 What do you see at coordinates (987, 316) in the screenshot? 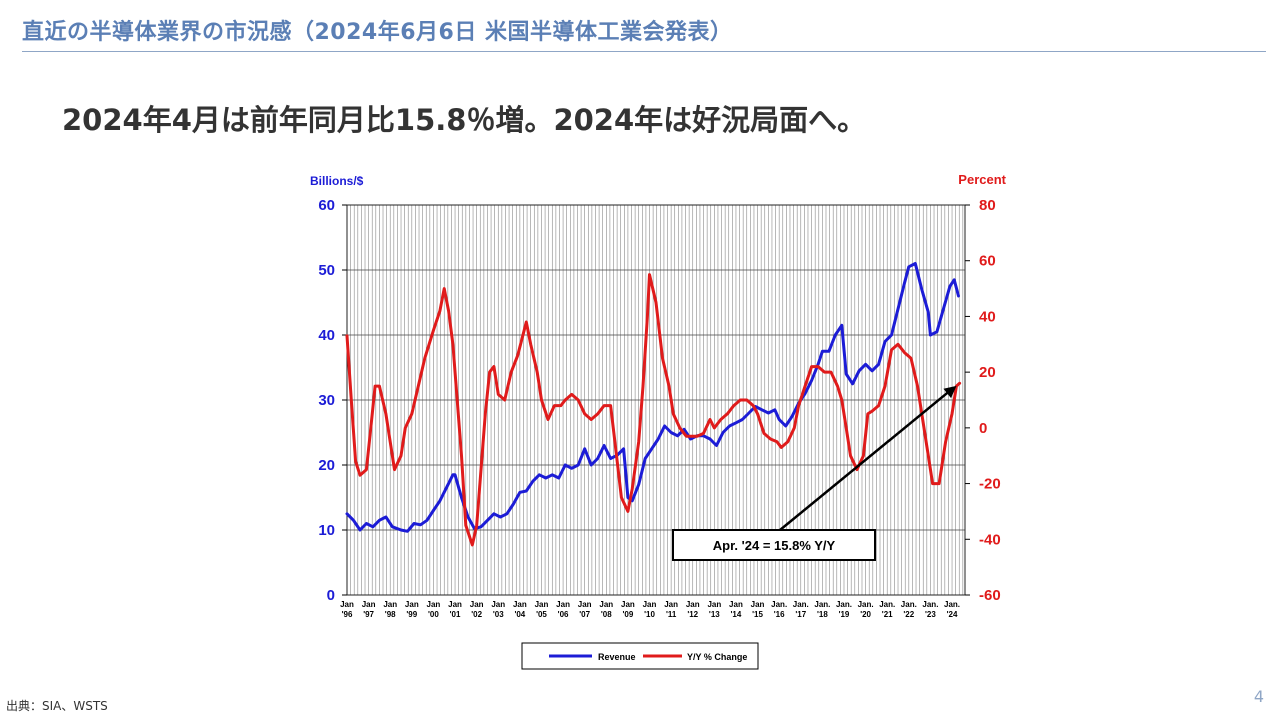
I see `right-tick-label: 40` at bounding box center [987, 316].